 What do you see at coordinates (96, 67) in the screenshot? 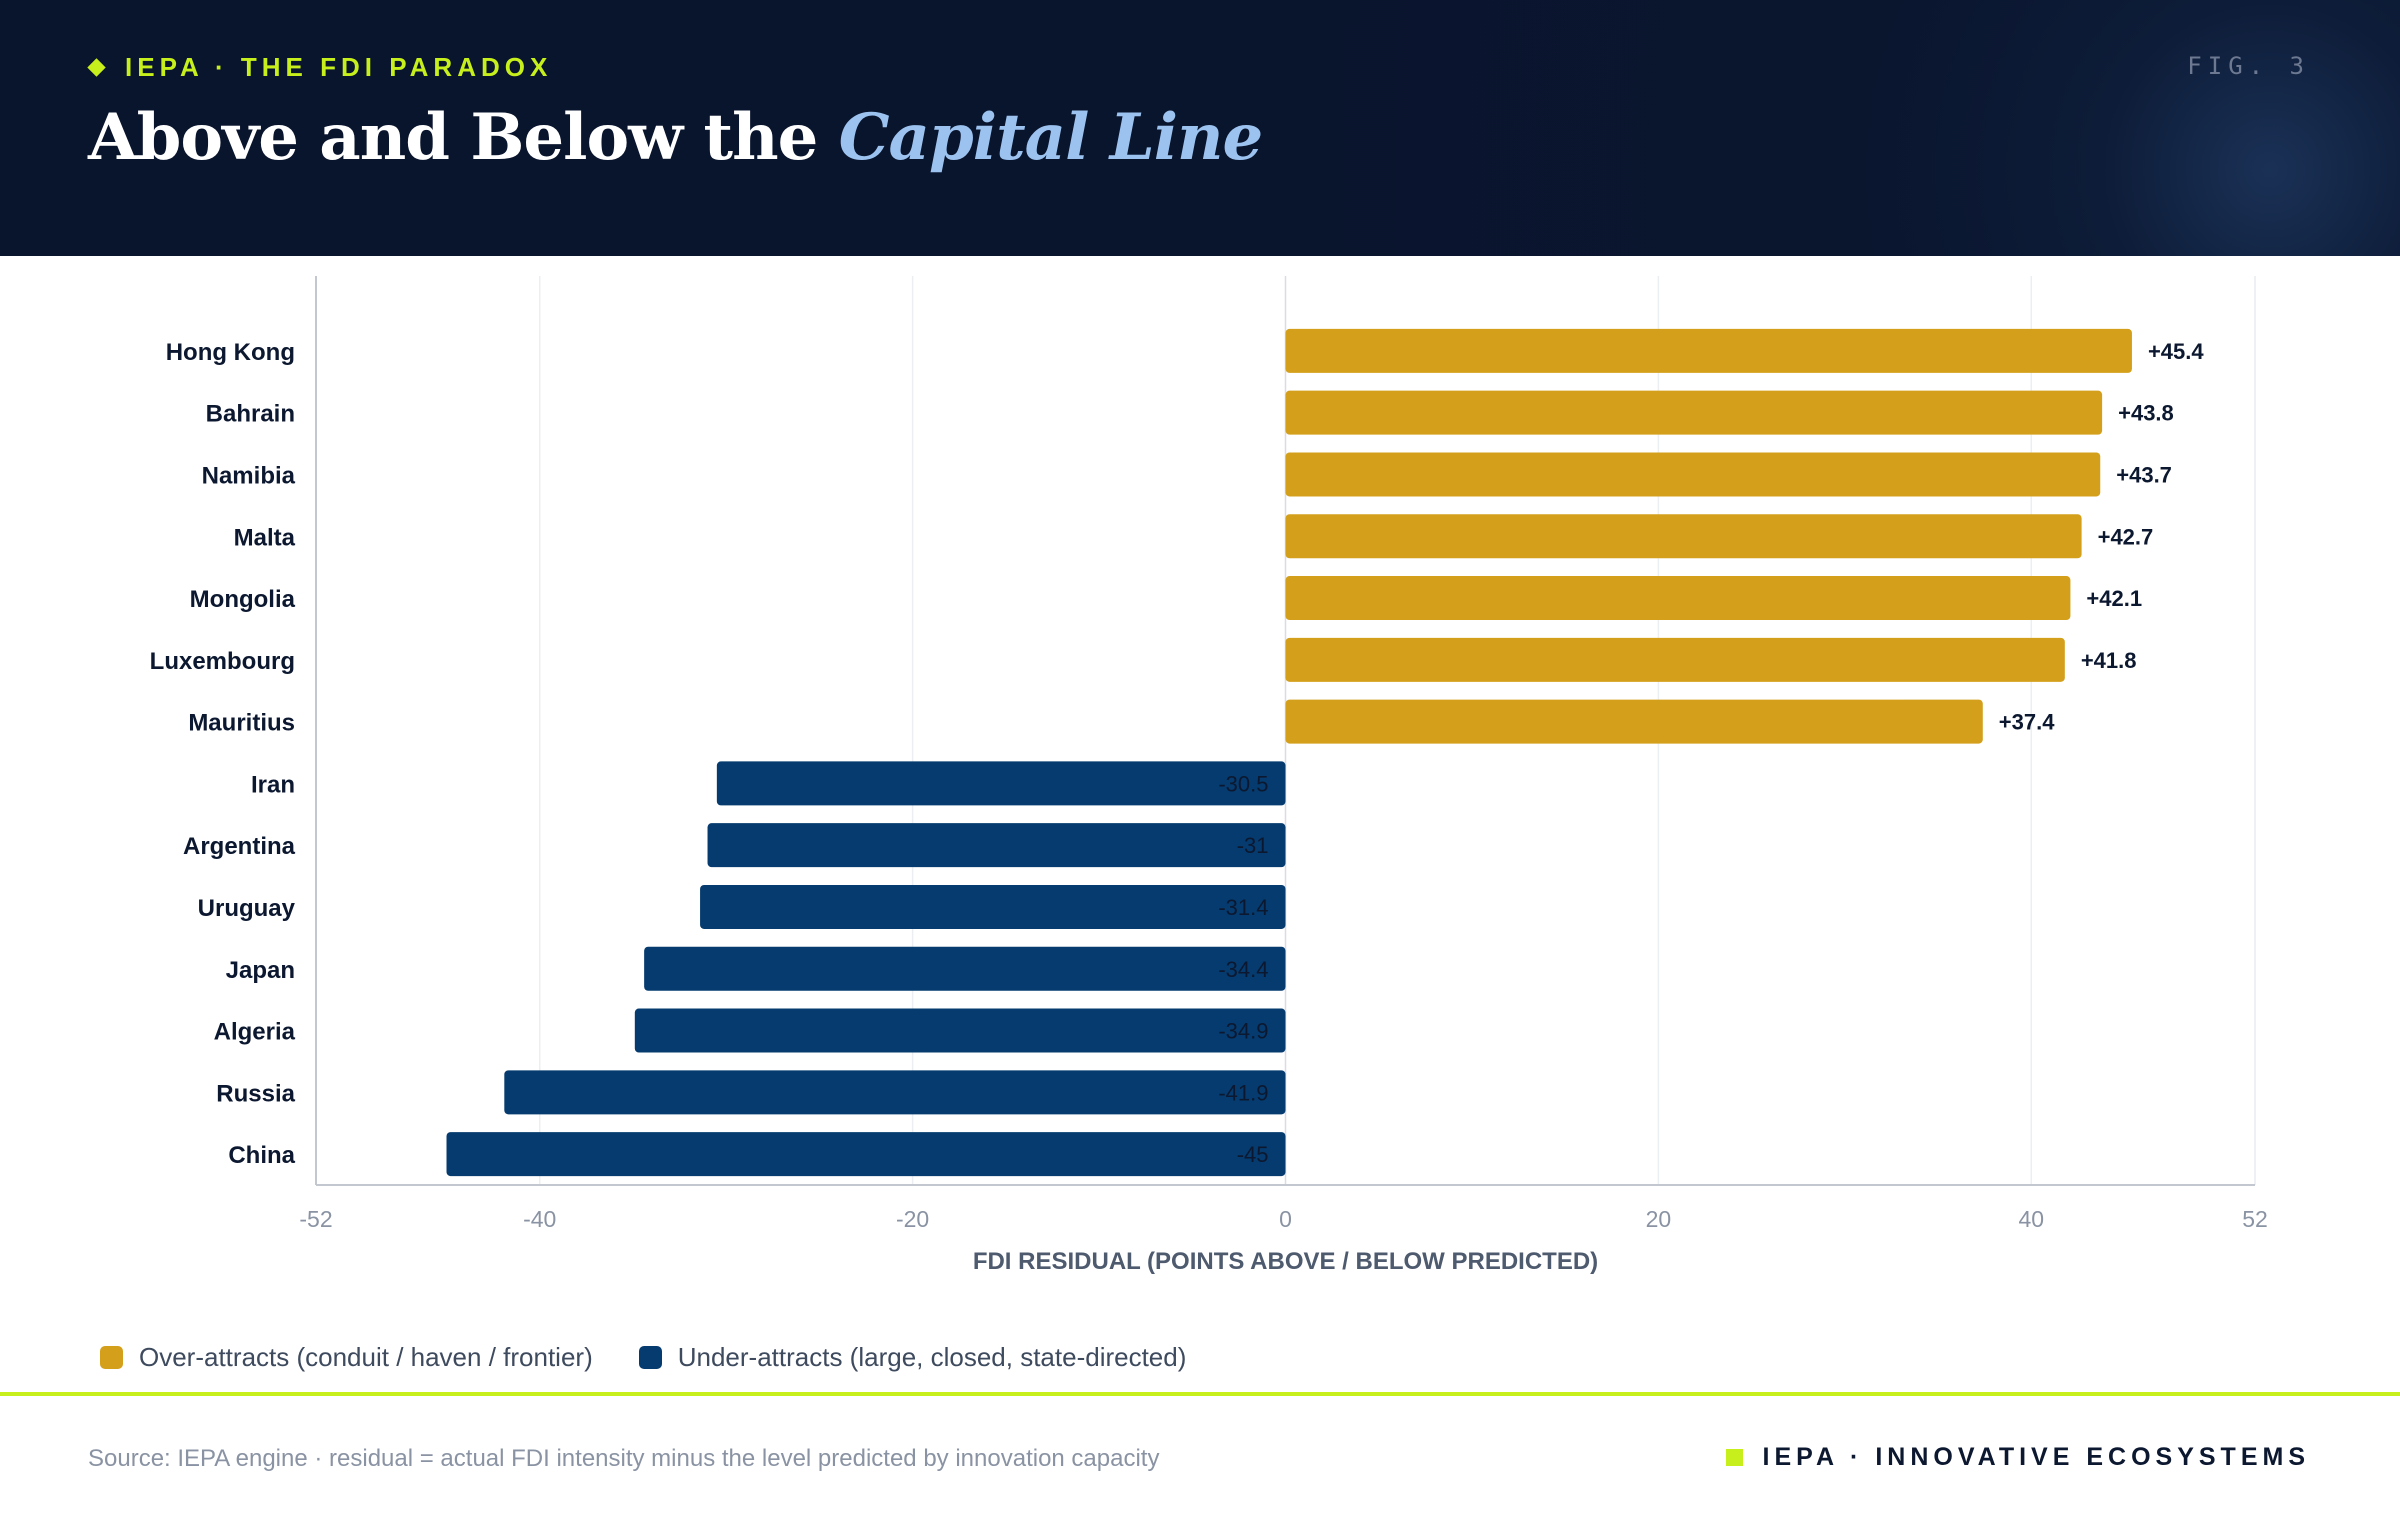
I see `diamond-icon` at bounding box center [96, 67].